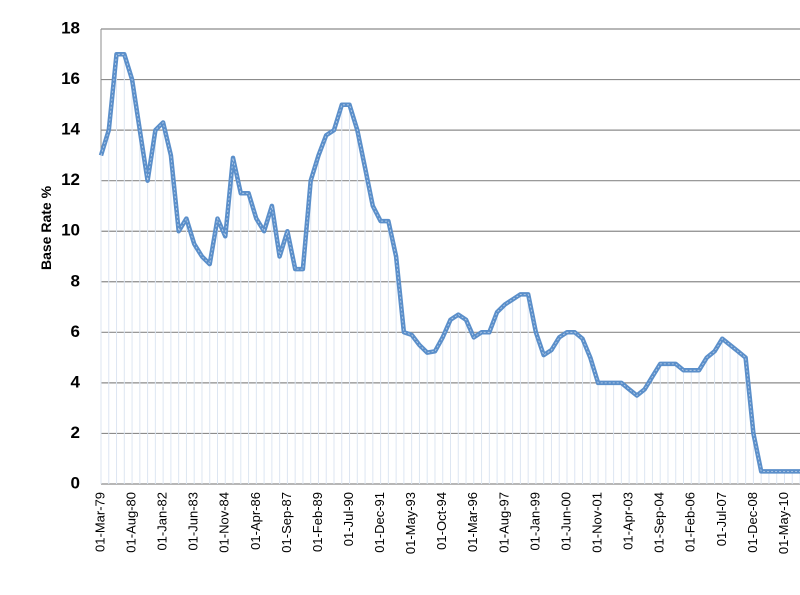  What do you see at coordinates (131, 522) in the screenshot?
I see `x-tick-label: 01-Aug-80` at bounding box center [131, 522].